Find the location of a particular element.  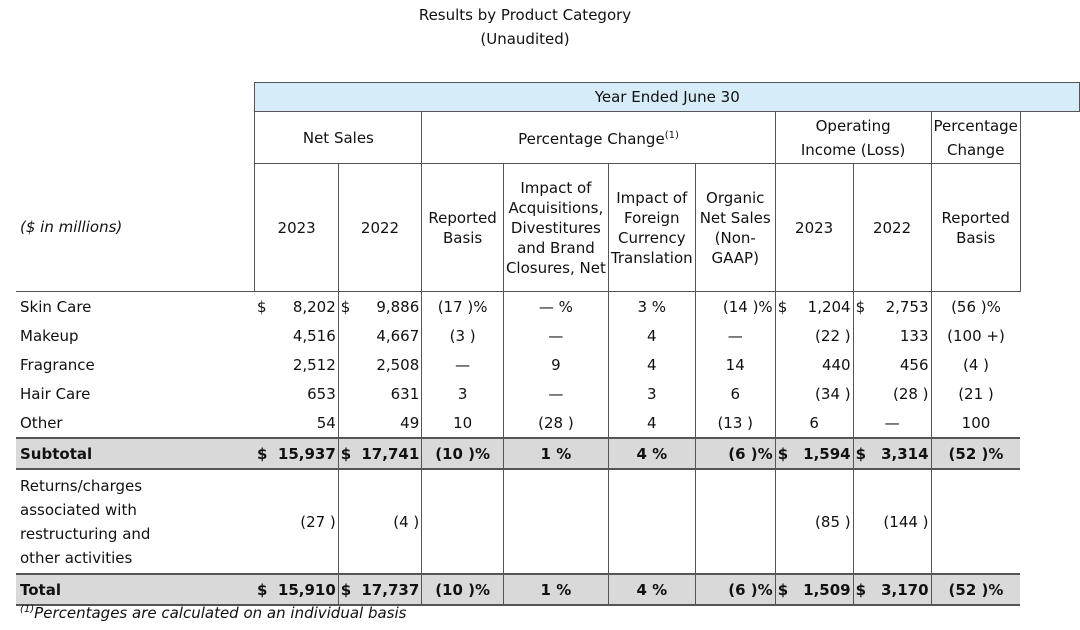

cell-value: 3,170 is located at coordinates (905, 589).